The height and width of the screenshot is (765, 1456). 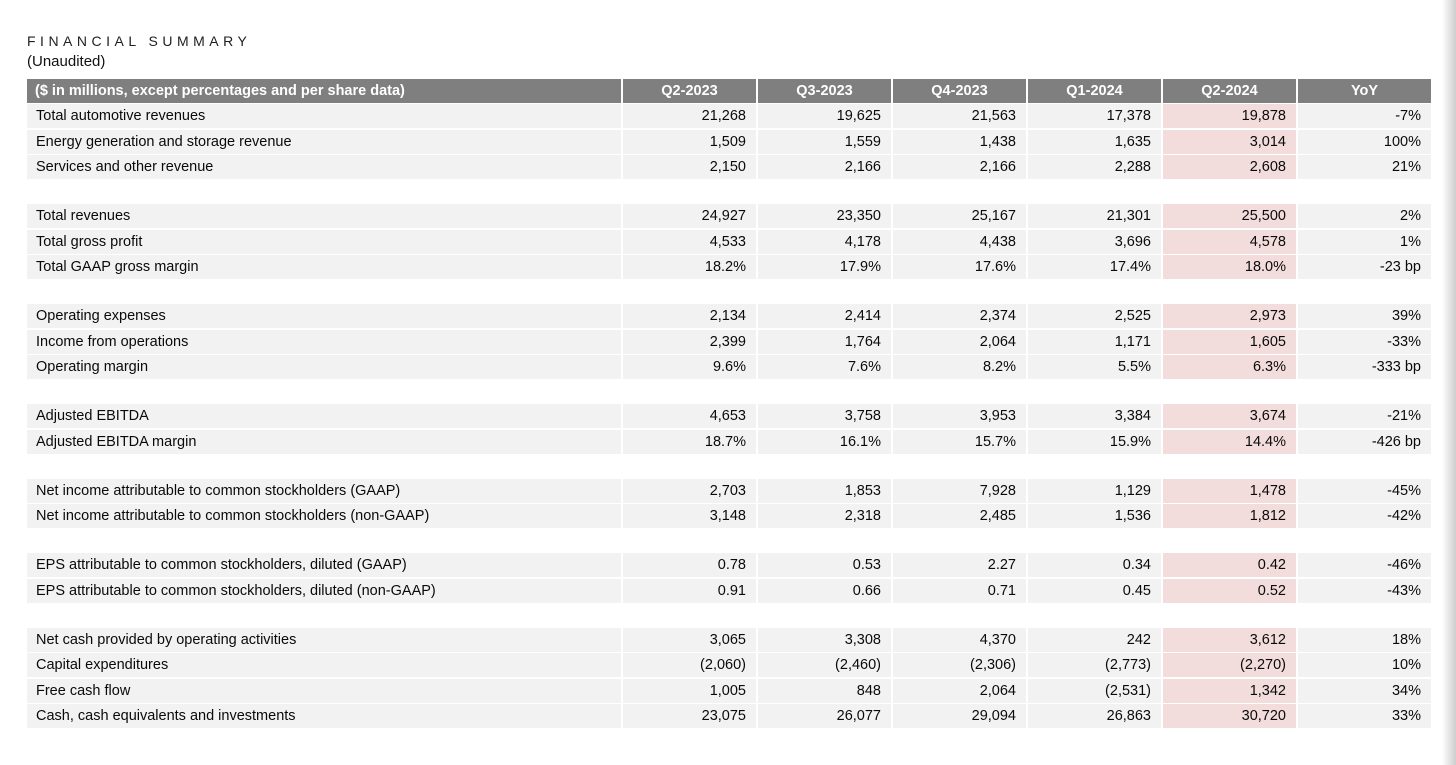 I want to click on cell-q4-2023: 2,166, so click(x=959, y=167).